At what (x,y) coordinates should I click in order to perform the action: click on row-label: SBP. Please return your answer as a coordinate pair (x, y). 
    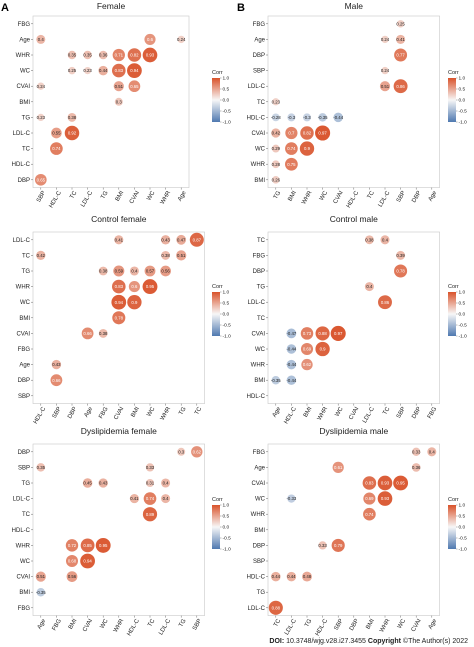
    Looking at the image, I should click on (259, 562).